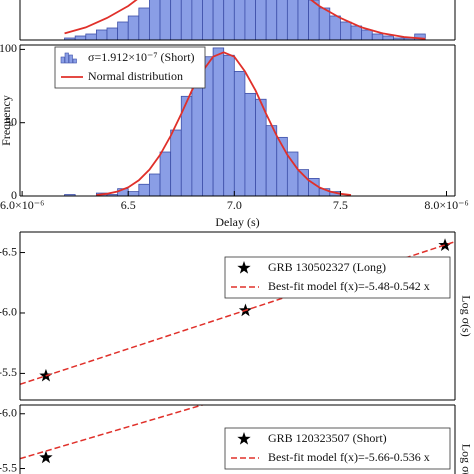 The image size is (474, 474). I want to click on legend-label: GRB 120323507 (Short), so click(327, 438).